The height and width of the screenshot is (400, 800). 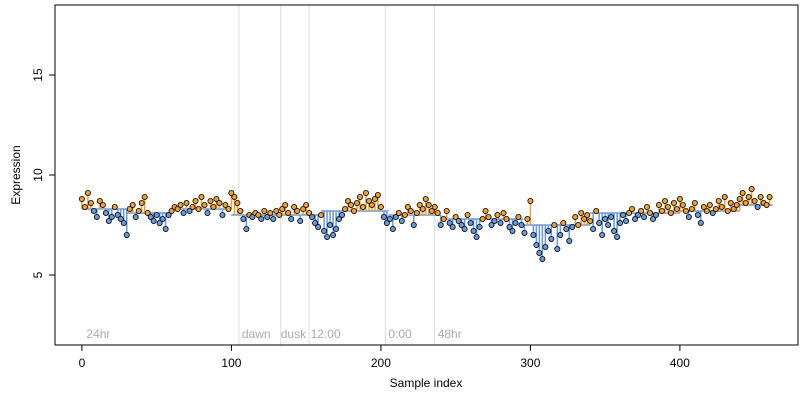 What do you see at coordinates (381, 363) in the screenshot?
I see `x-tick-label: 200` at bounding box center [381, 363].